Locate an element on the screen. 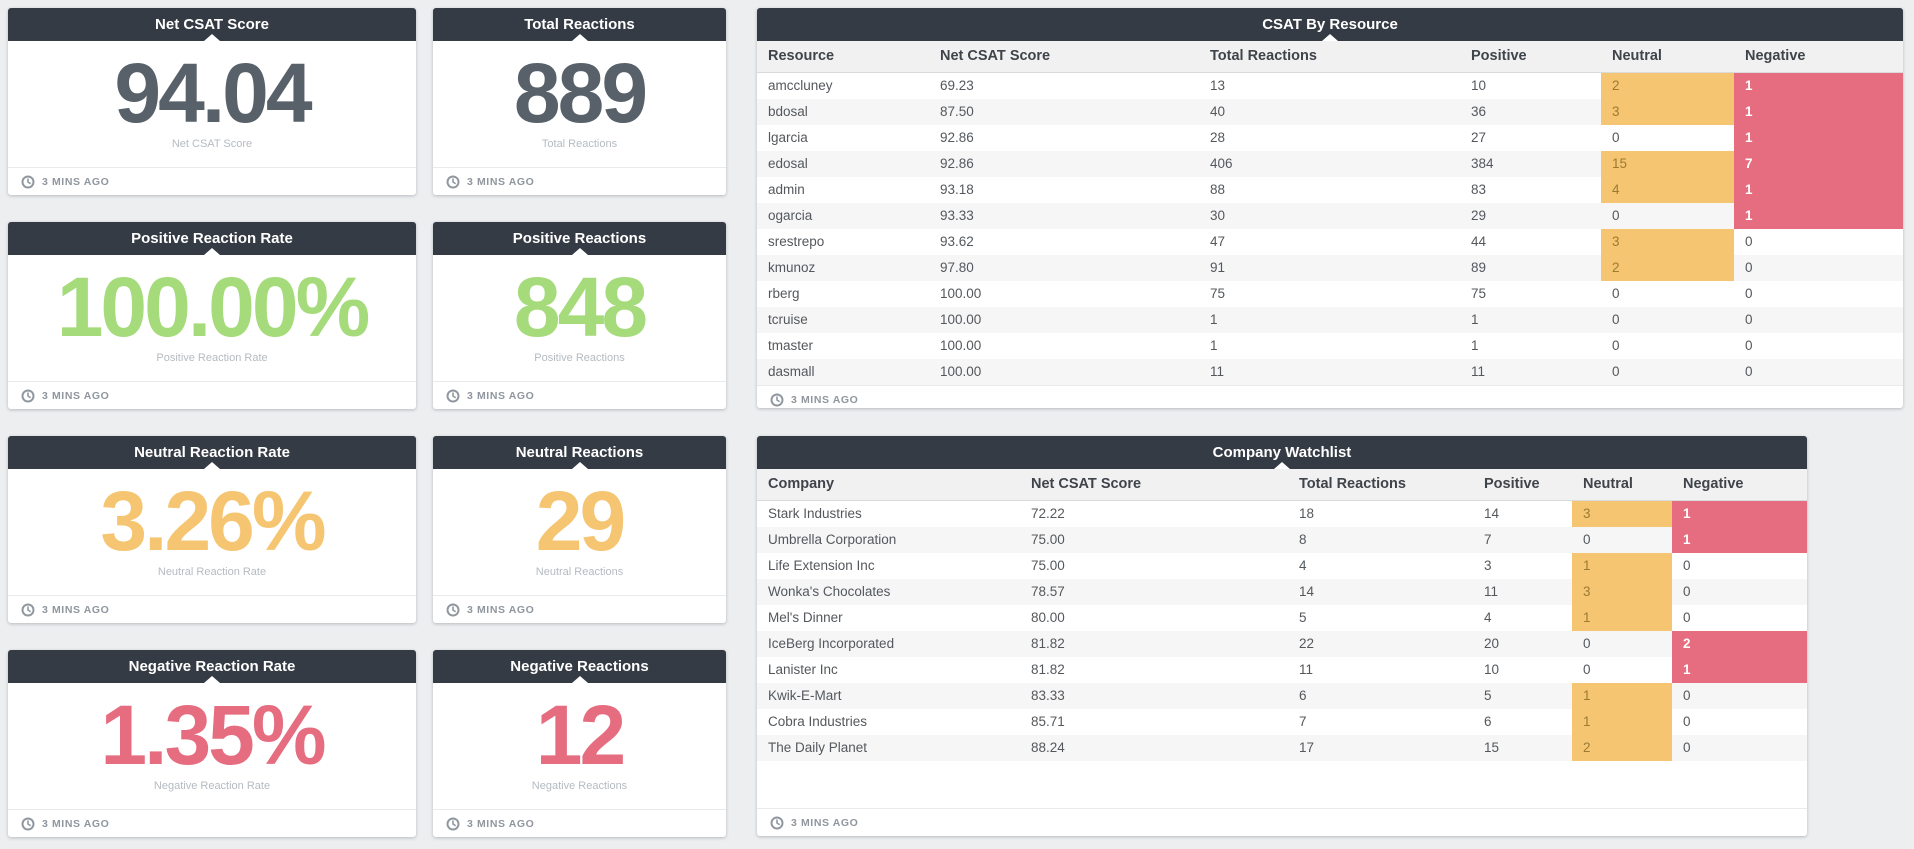 This screenshot has height=849, width=1914. table-cell: 92.86 is located at coordinates (957, 137).